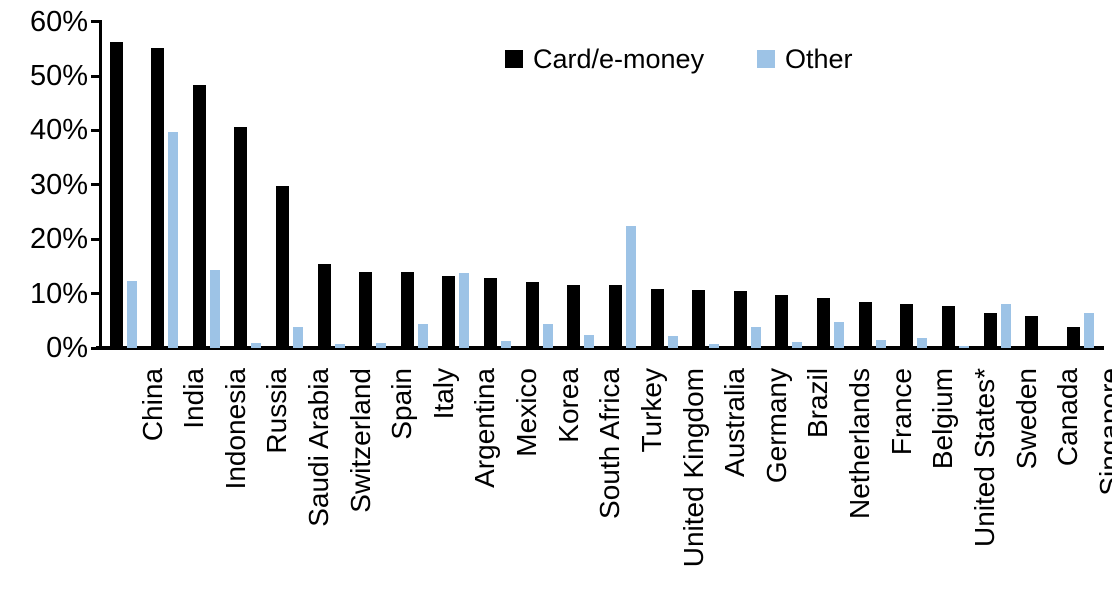  I want to click on x-axis-label: Saudi Arabia, so click(318, 447).